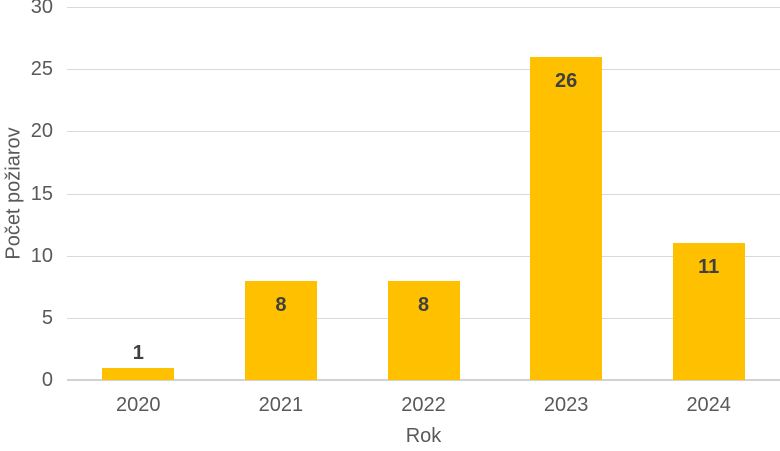 The image size is (780, 451). I want to click on bar-2021, so click(280, 330).